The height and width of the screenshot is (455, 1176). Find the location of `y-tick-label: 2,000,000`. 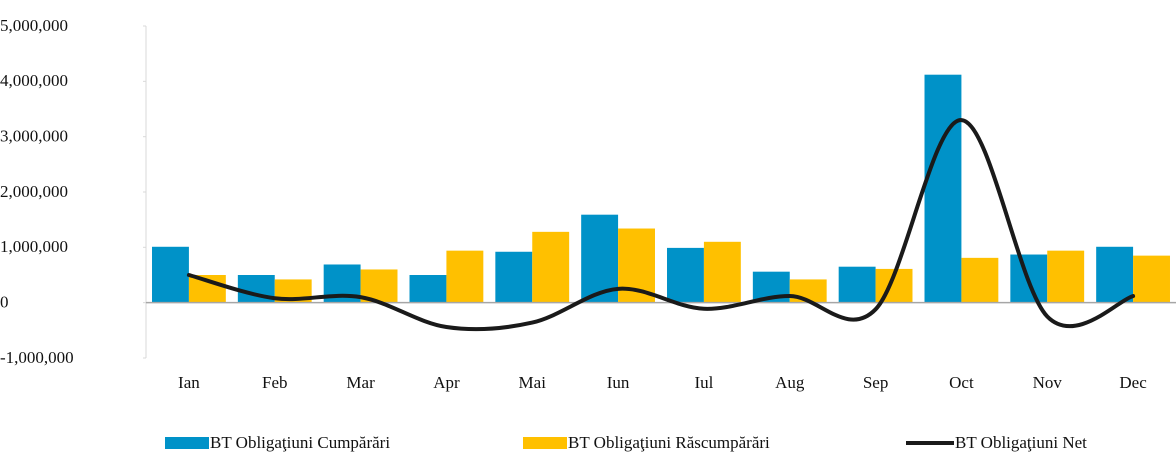

y-tick-label: 2,000,000 is located at coordinates (34, 191).